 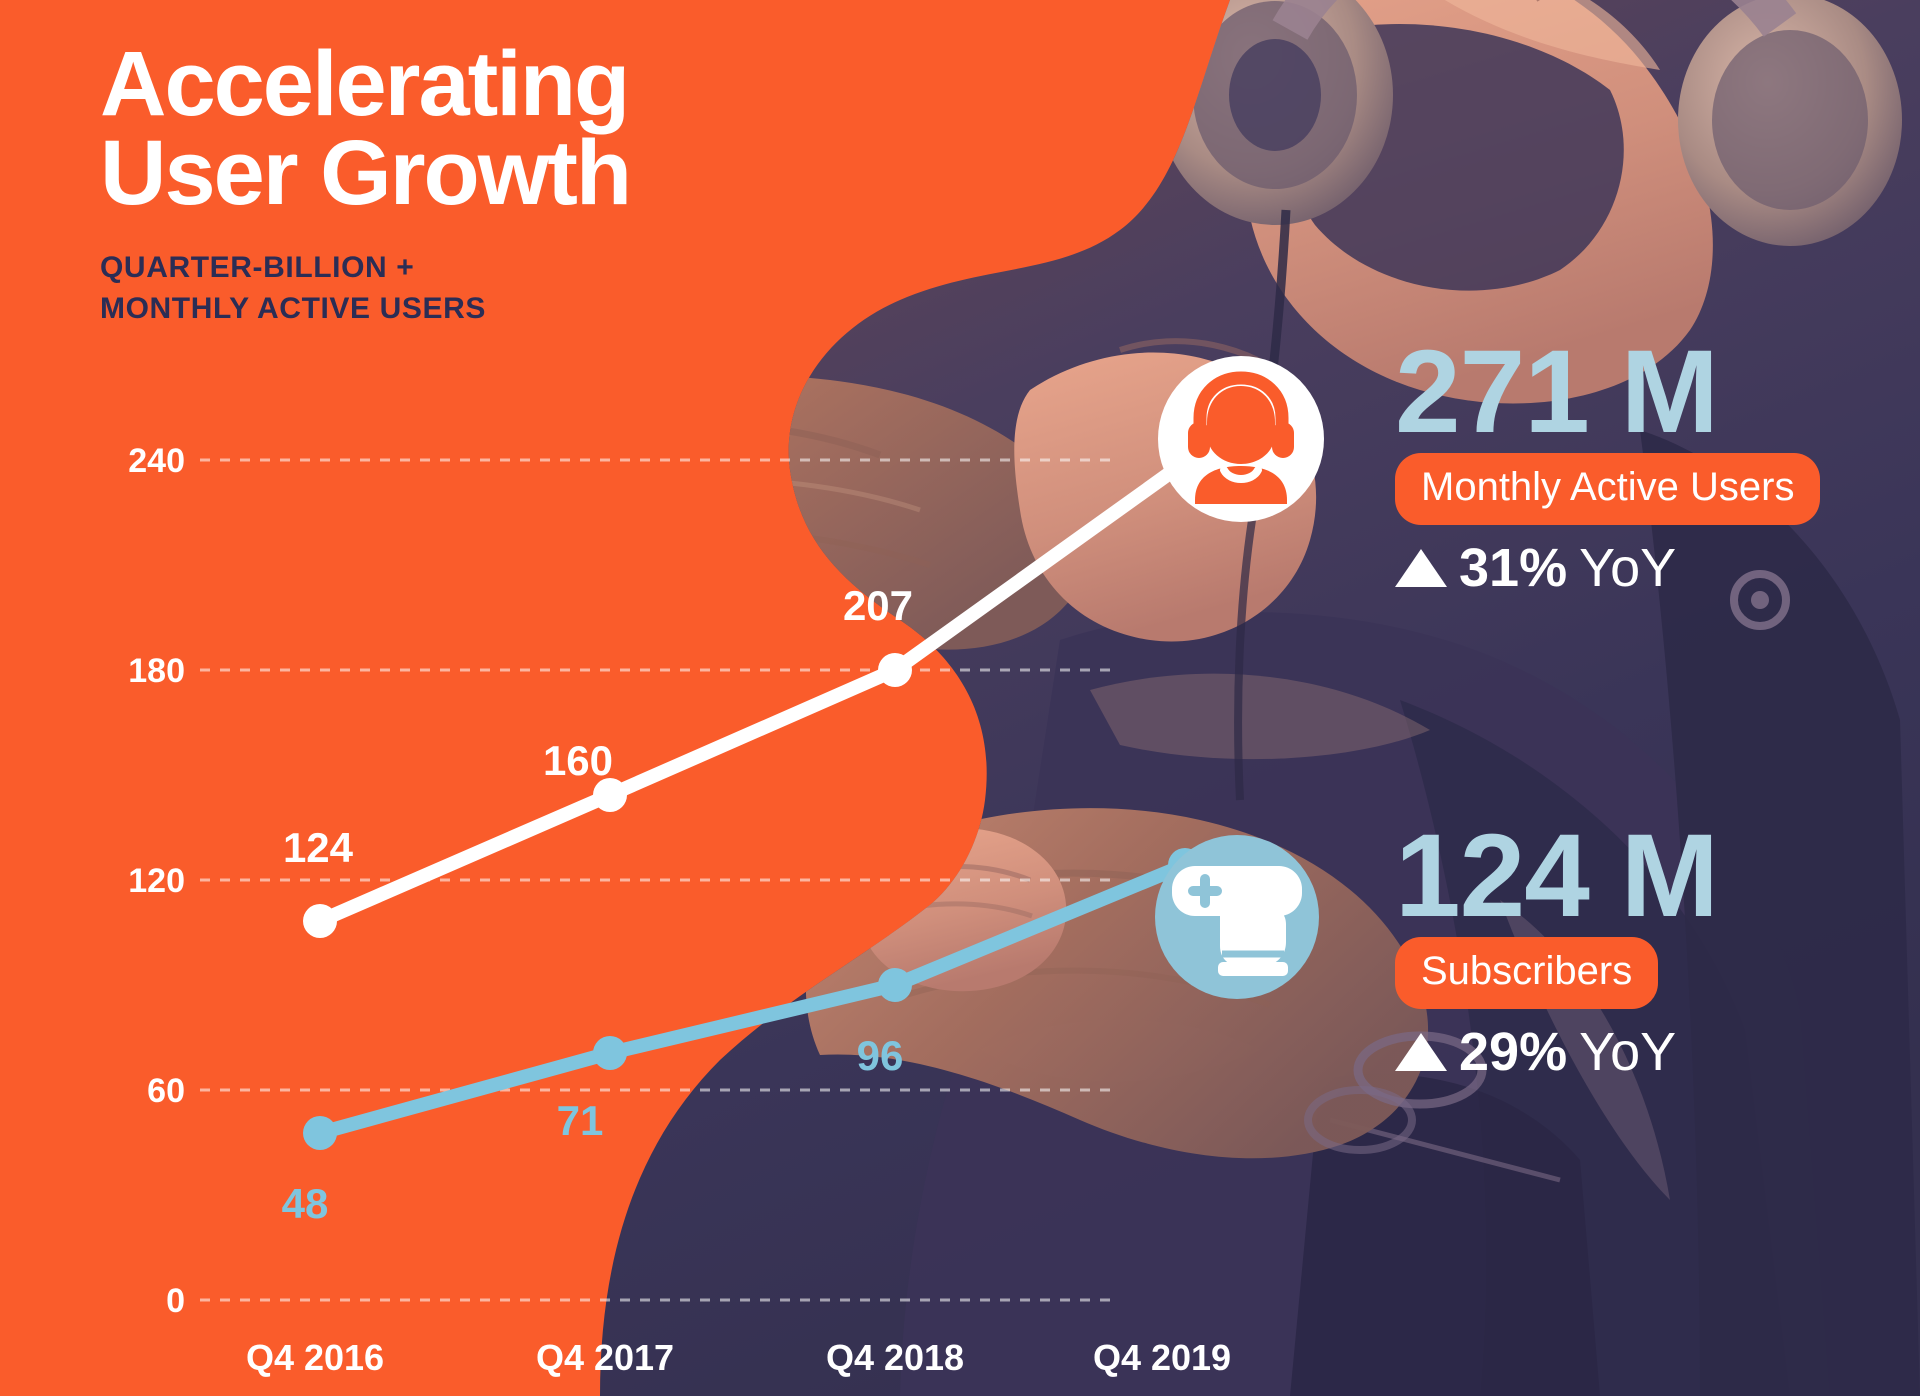 What do you see at coordinates (605, 1357) in the screenshot?
I see `x-tick-q4-2017: Q4 2017` at bounding box center [605, 1357].